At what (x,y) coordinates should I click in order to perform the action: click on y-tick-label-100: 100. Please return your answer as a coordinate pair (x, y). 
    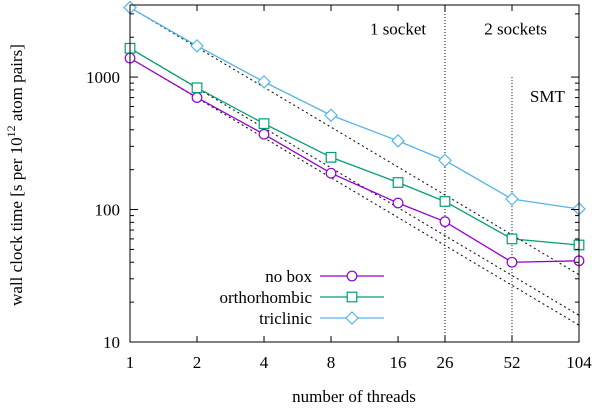
    Looking at the image, I should click on (108, 210).